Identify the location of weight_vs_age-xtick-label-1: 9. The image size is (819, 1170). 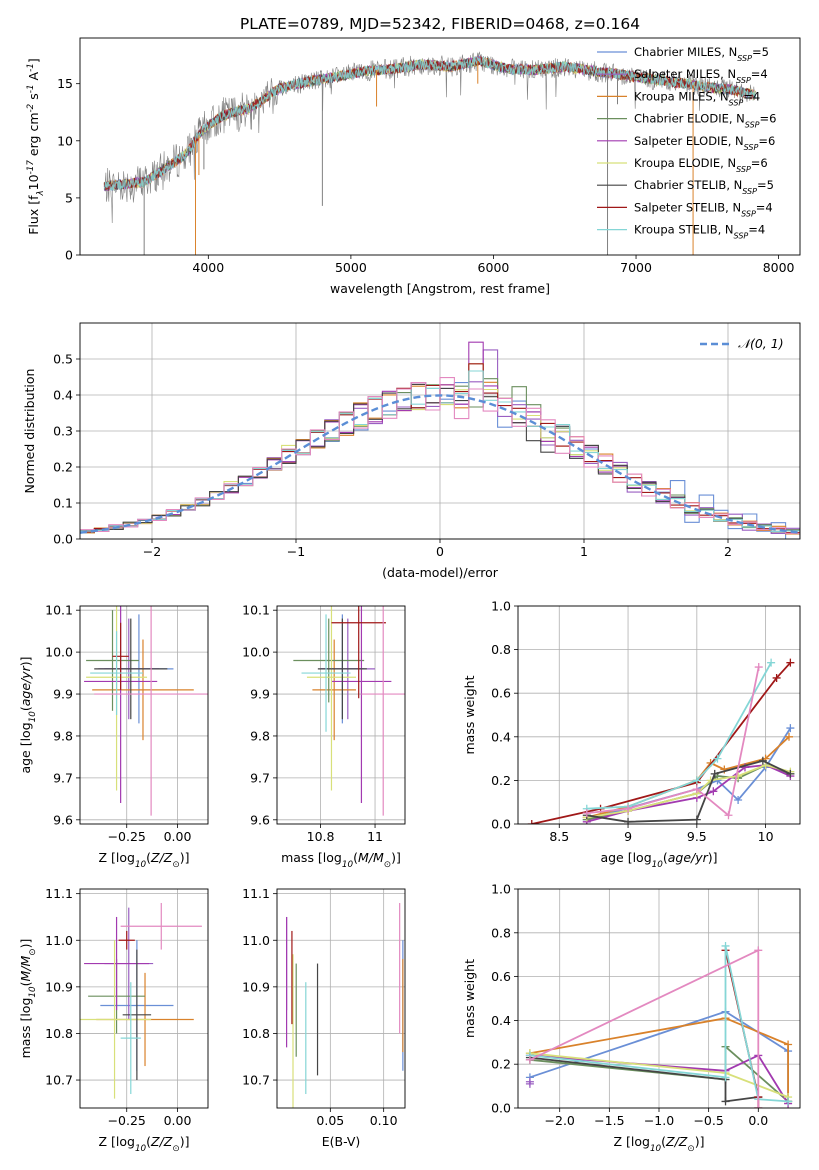
(628, 836).